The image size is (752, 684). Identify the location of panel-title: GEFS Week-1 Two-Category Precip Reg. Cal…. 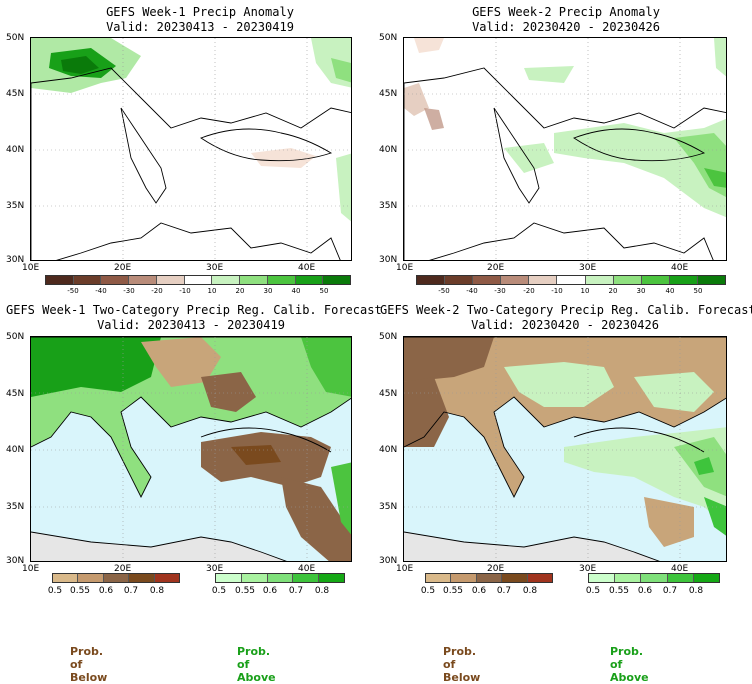
(194, 310).